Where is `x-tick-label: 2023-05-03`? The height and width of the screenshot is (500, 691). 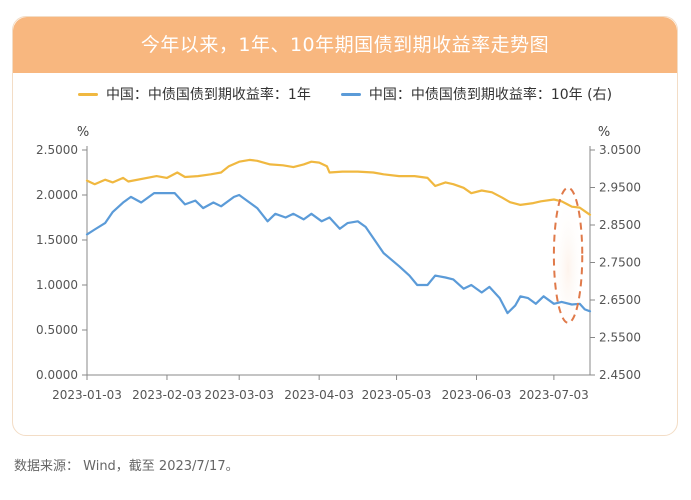
x-tick-label: 2023-05-03 is located at coordinates (397, 395).